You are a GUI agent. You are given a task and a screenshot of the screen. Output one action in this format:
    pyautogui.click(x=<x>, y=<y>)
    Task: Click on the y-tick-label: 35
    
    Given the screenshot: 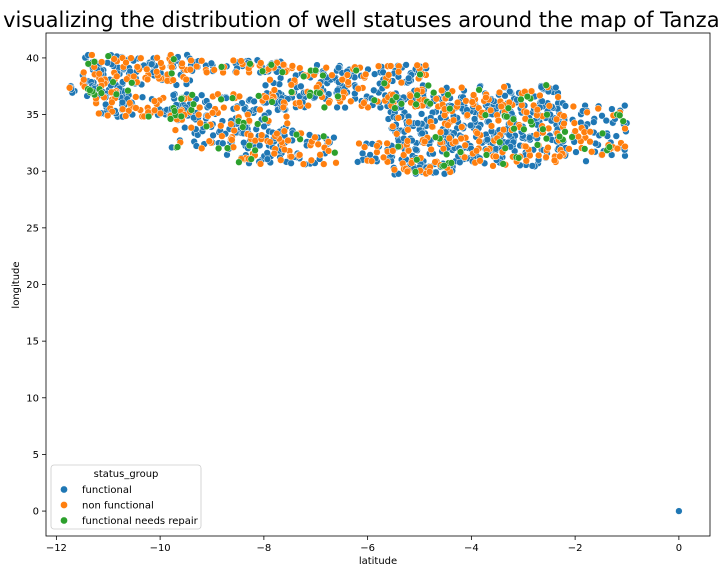 What is the action you would take?
    pyautogui.click(x=32, y=115)
    